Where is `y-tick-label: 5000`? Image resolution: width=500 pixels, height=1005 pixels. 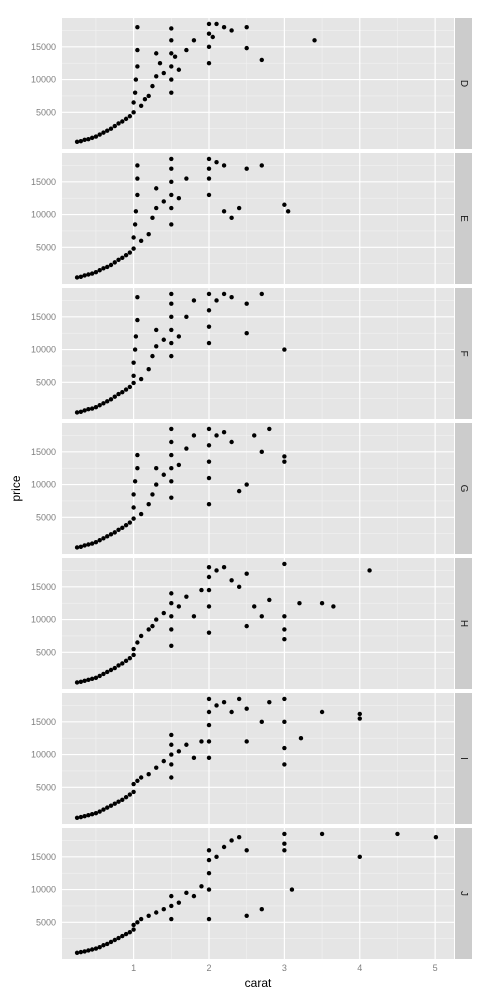 y-tick-label: 5000 is located at coordinates (46, 517).